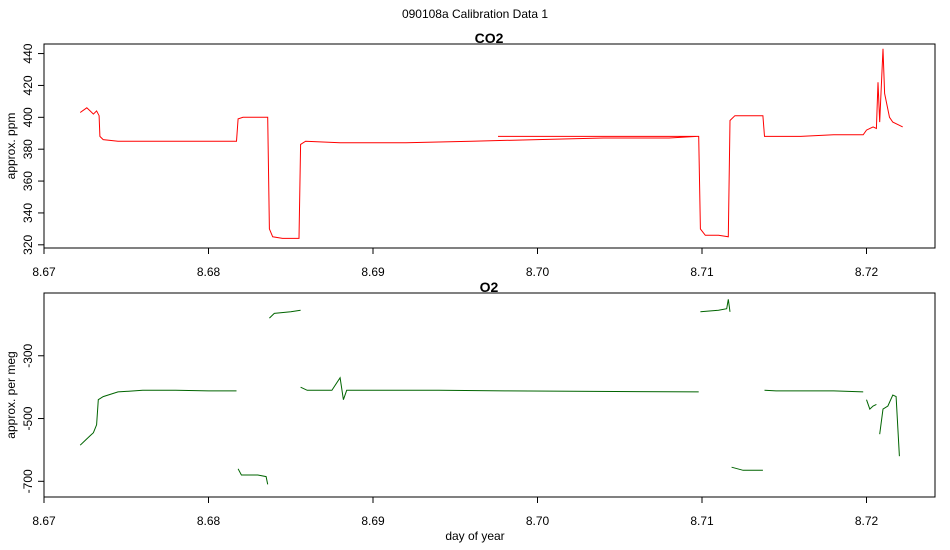 The width and height of the screenshot is (950, 550). What do you see at coordinates (11, 146) in the screenshot?
I see `co2-y-axis-label: approx. ppm` at bounding box center [11, 146].